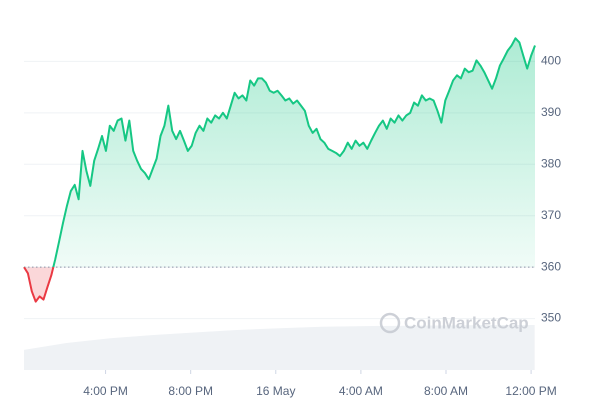 This screenshot has height=405, width=600. What do you see at coordinates (275, 391) in the screenshot?
I see `x-tick-label: 16 May` at bounding box center [275, 391].